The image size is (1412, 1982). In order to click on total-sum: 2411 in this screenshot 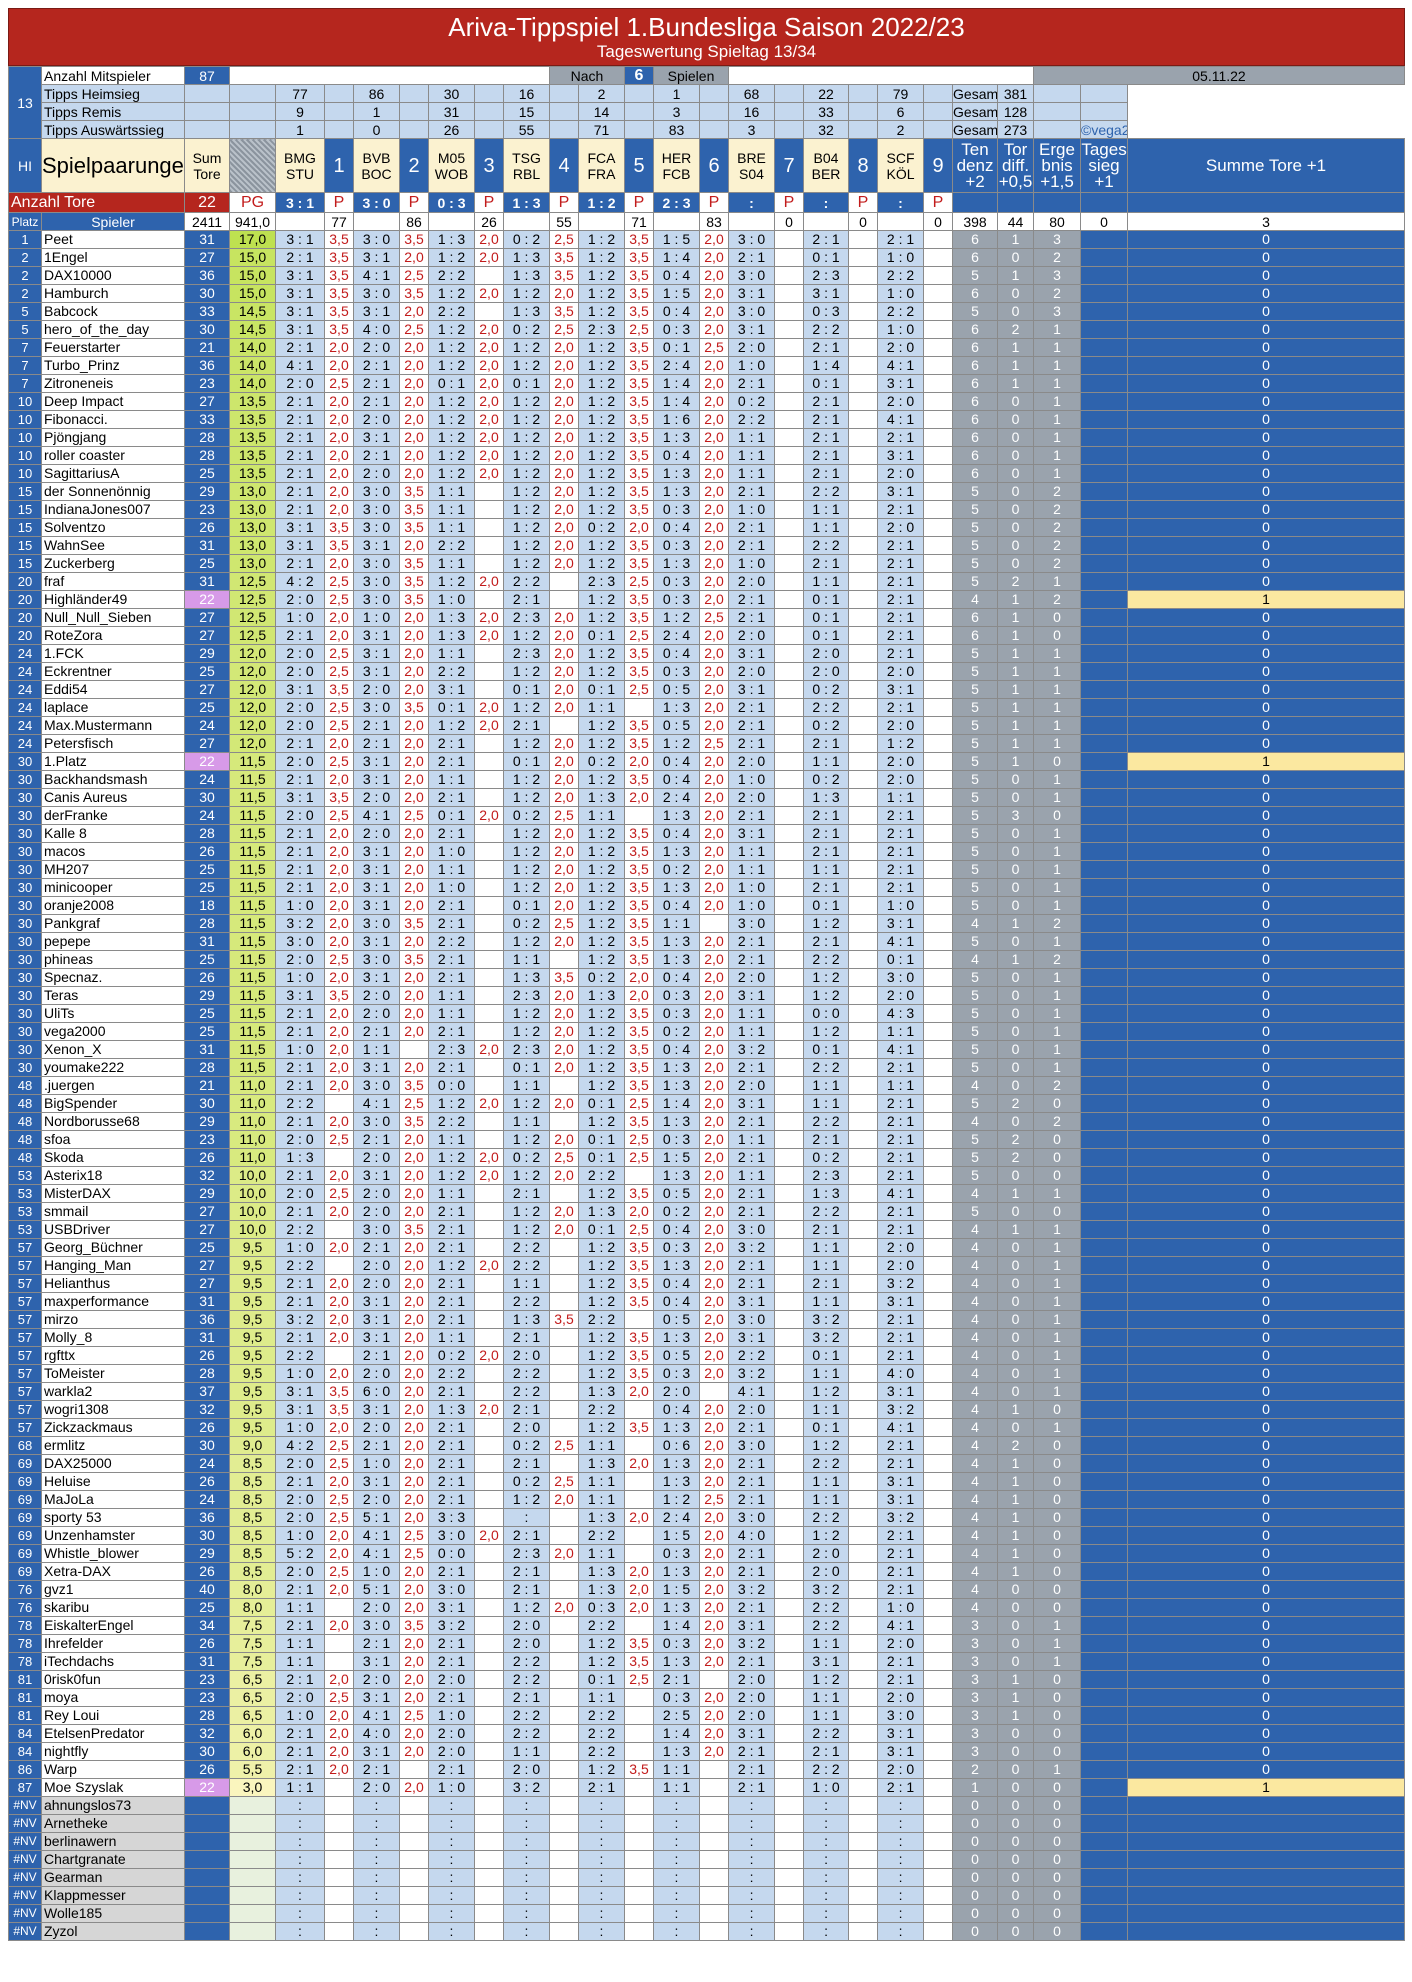, I will do `click(207, 221)`.